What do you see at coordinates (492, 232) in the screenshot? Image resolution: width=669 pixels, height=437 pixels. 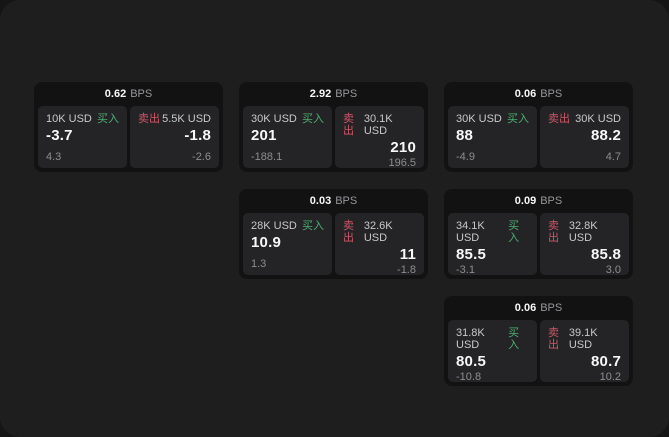 I see `buy-labels-row: 34.1K USD 买入` at bounding box center [492, 232].